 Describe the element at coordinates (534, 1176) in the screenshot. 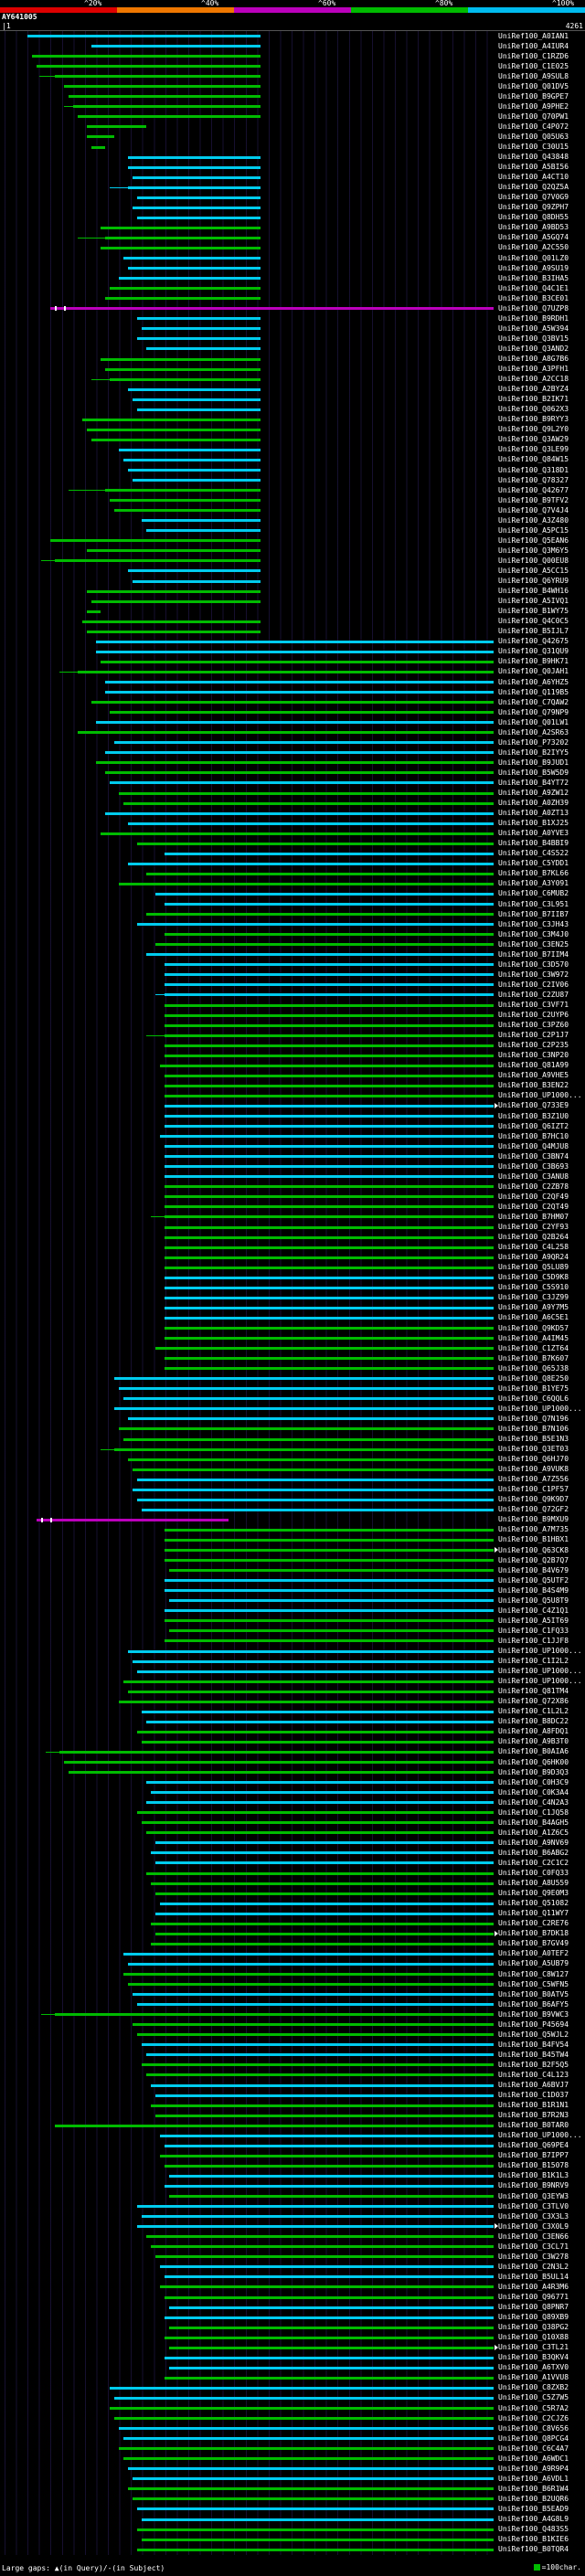

I see `hit-label: UniRef100_C3ANU8` at that location.